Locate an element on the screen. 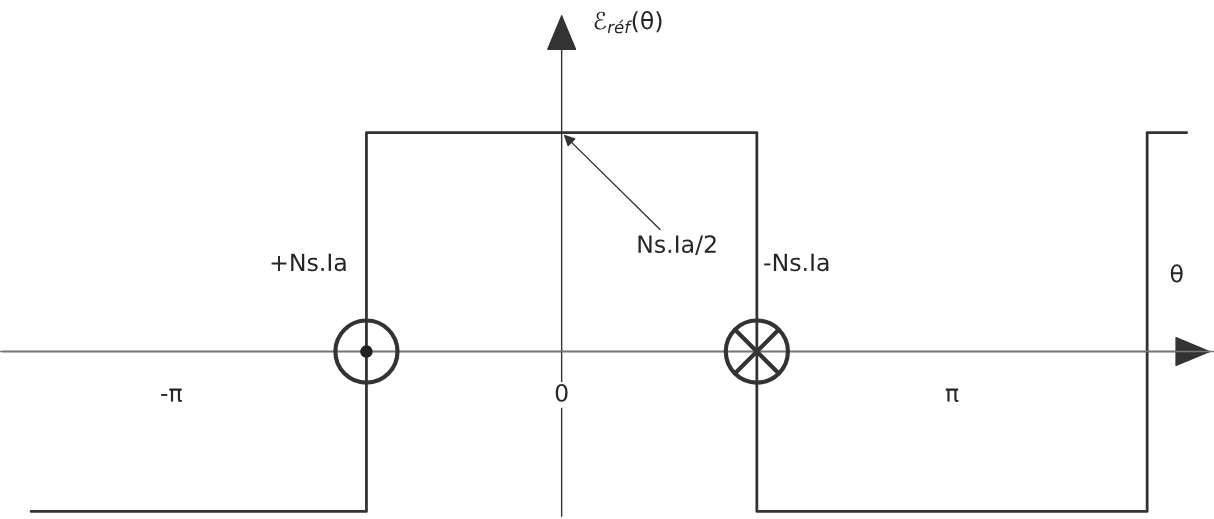 This screenshot has height=519, width=1214. x-tick-label: π is located at coordinates (952, 395).